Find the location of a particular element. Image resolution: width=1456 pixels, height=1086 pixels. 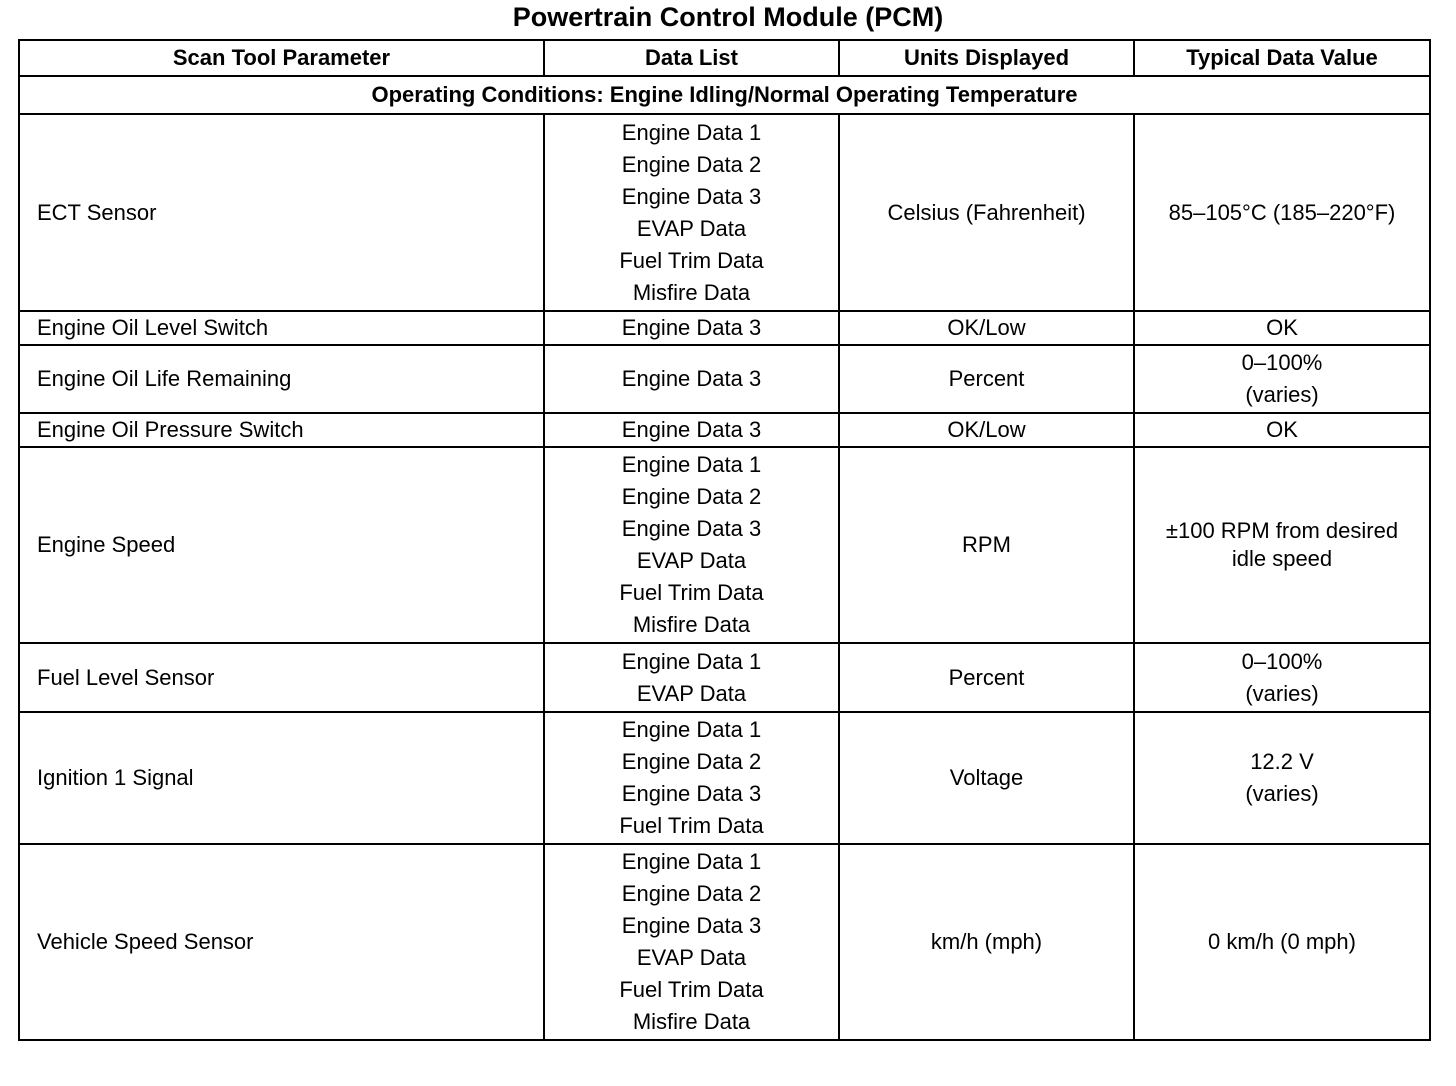

typical-value-cell: 0 km/h (0 mph) is located at coordinates (1282, 942).